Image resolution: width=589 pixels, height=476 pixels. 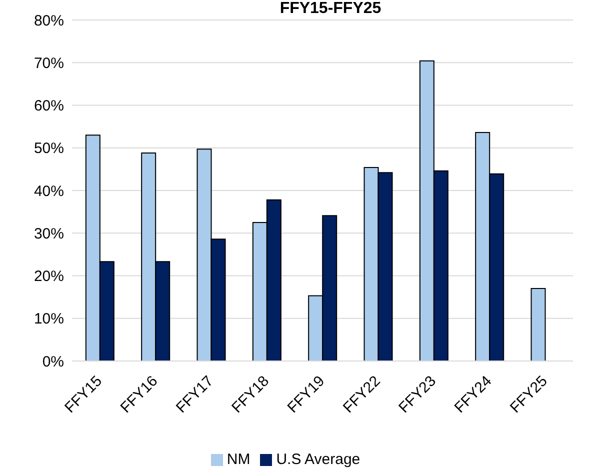 What do you see at coordinates (318, 459) in the screenshot?
I see `legend-label: U.S Average` at bounding box center [318, 459].